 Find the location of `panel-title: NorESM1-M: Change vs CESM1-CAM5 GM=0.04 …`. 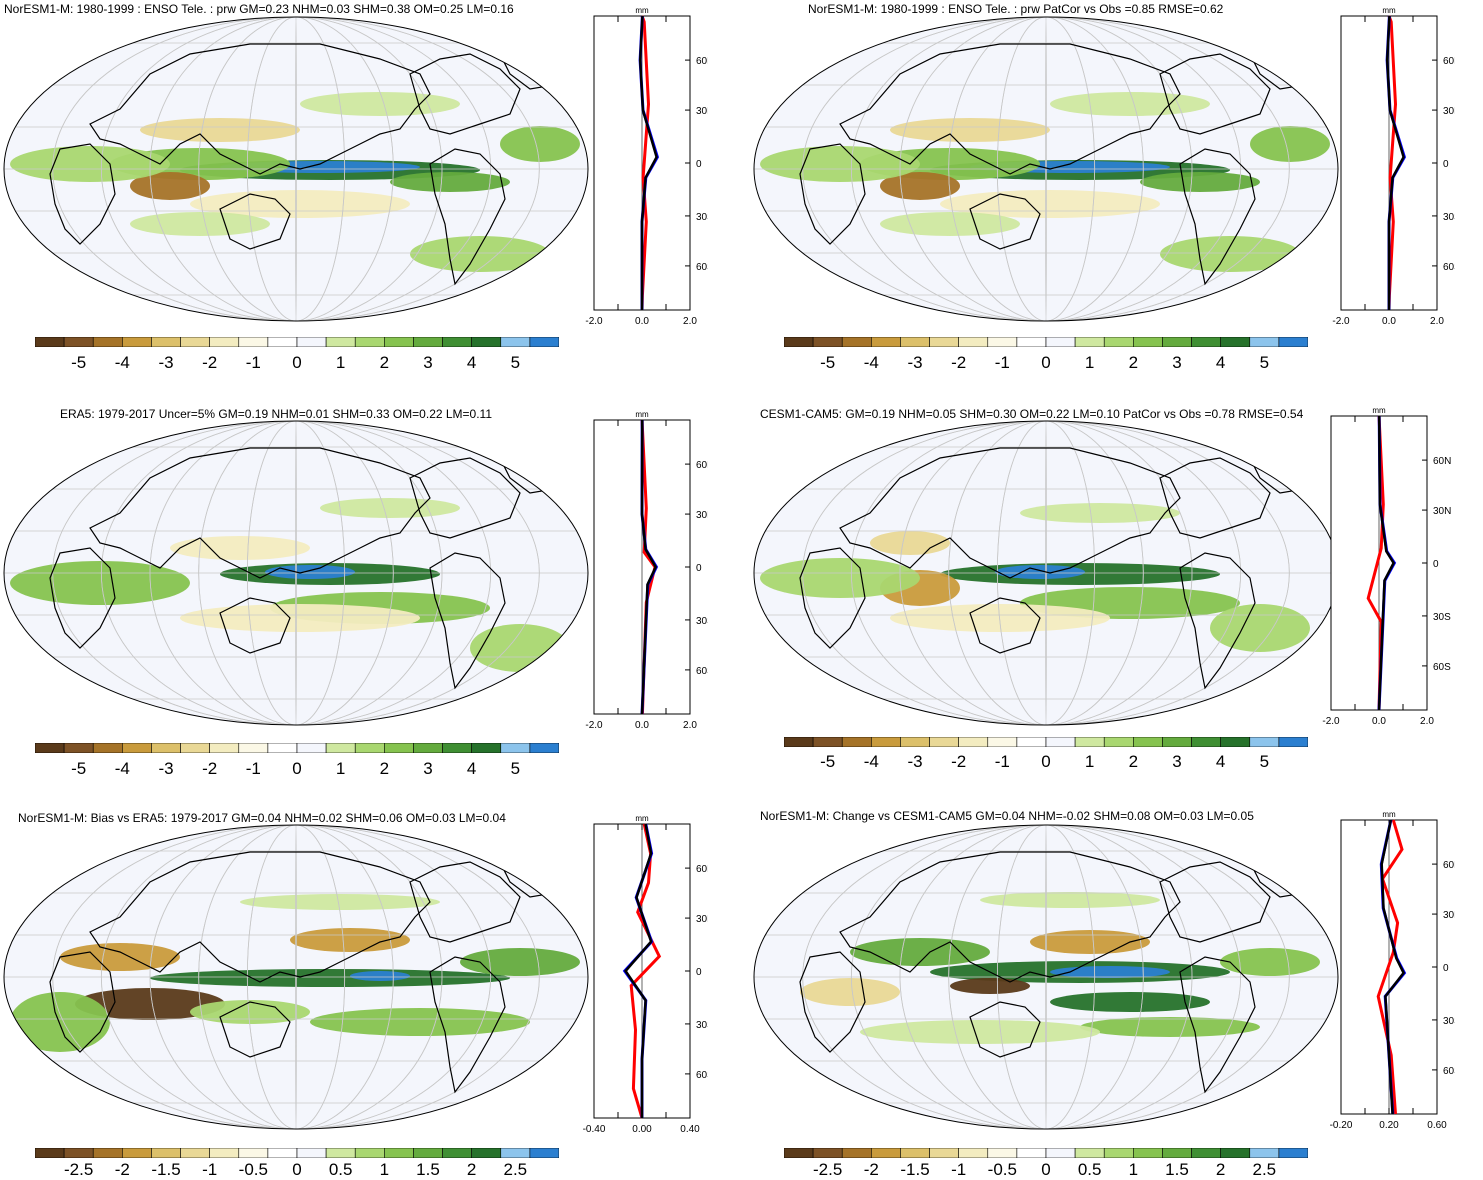

panel-title: NorESM1-M: Change vs CESM1-CAM5 GM=0.04 … is located at coordinates (1007, 816).